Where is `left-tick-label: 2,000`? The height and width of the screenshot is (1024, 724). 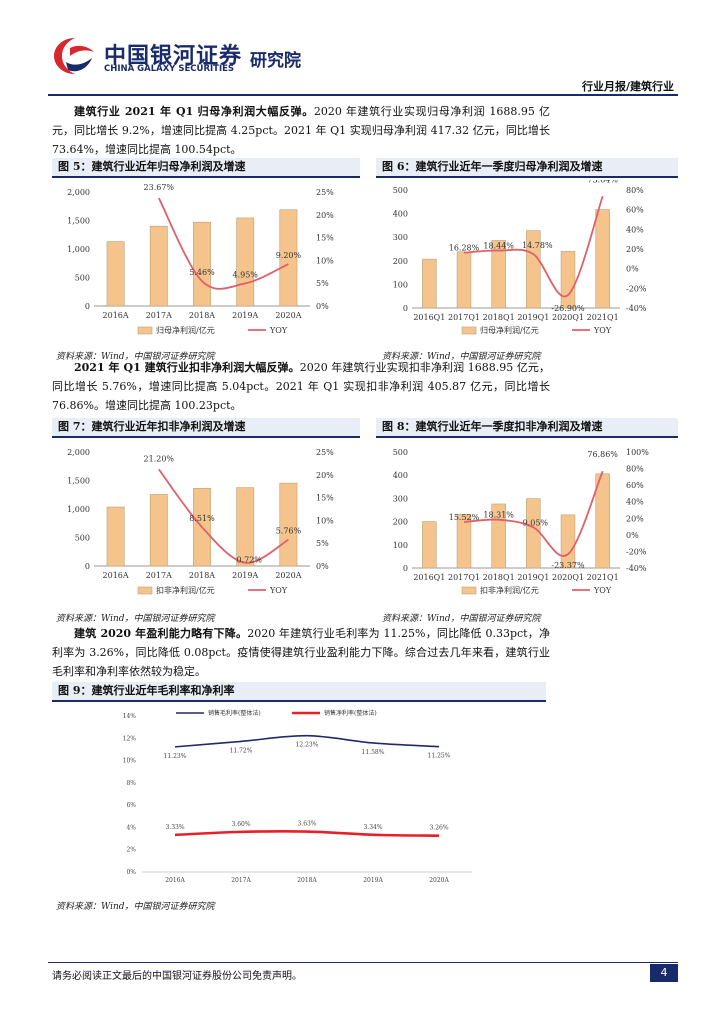 left-tick-label: 2,000 is located at coordinates (78, 452).